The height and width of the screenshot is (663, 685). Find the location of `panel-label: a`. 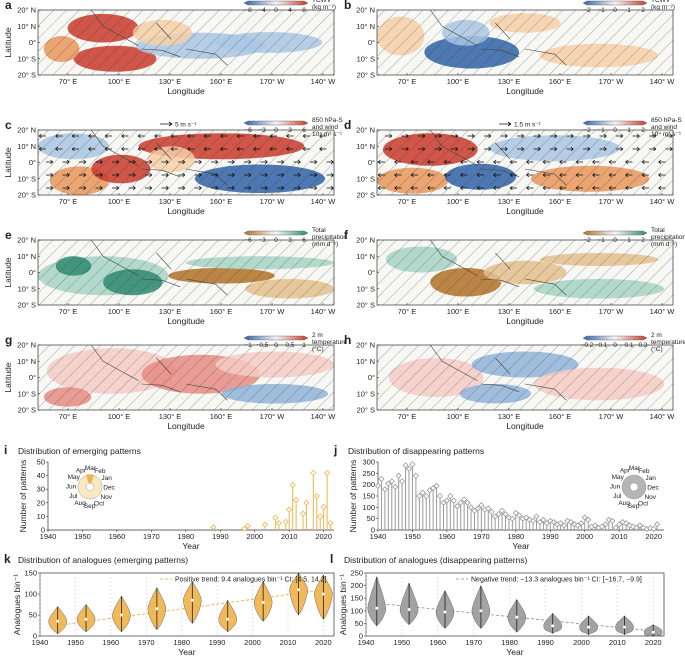

panel-label: a is located at coordinates (8, 6).